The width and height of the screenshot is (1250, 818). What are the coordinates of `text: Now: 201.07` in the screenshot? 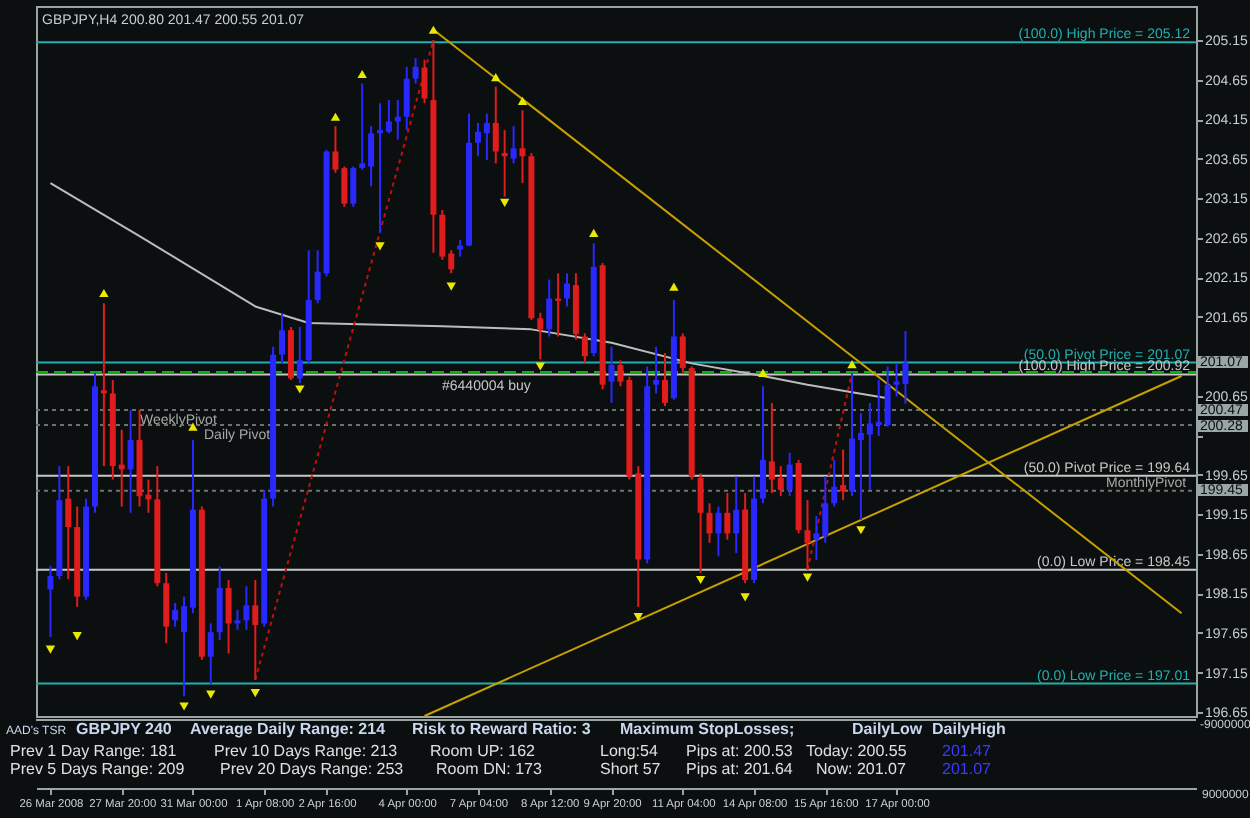 It's located at (861, 769).